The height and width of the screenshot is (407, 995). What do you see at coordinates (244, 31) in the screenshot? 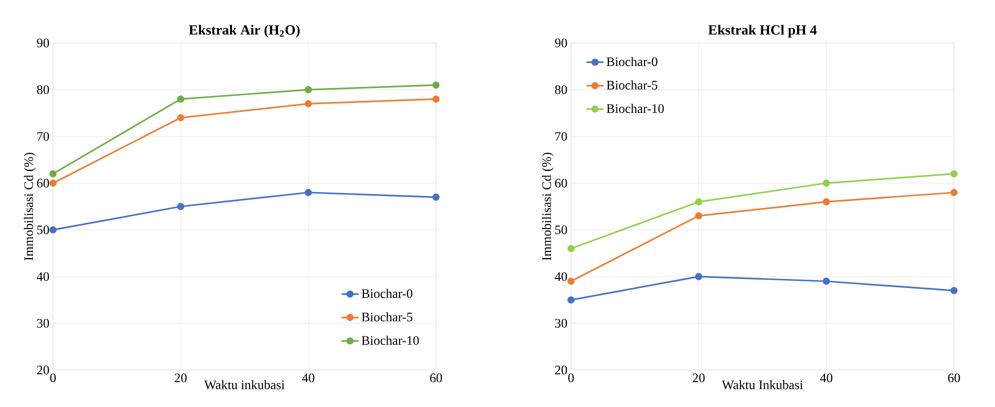
I see `chart-title: Ekstrak Air (H$_{2}$O)` at bounding box center [244, 31].